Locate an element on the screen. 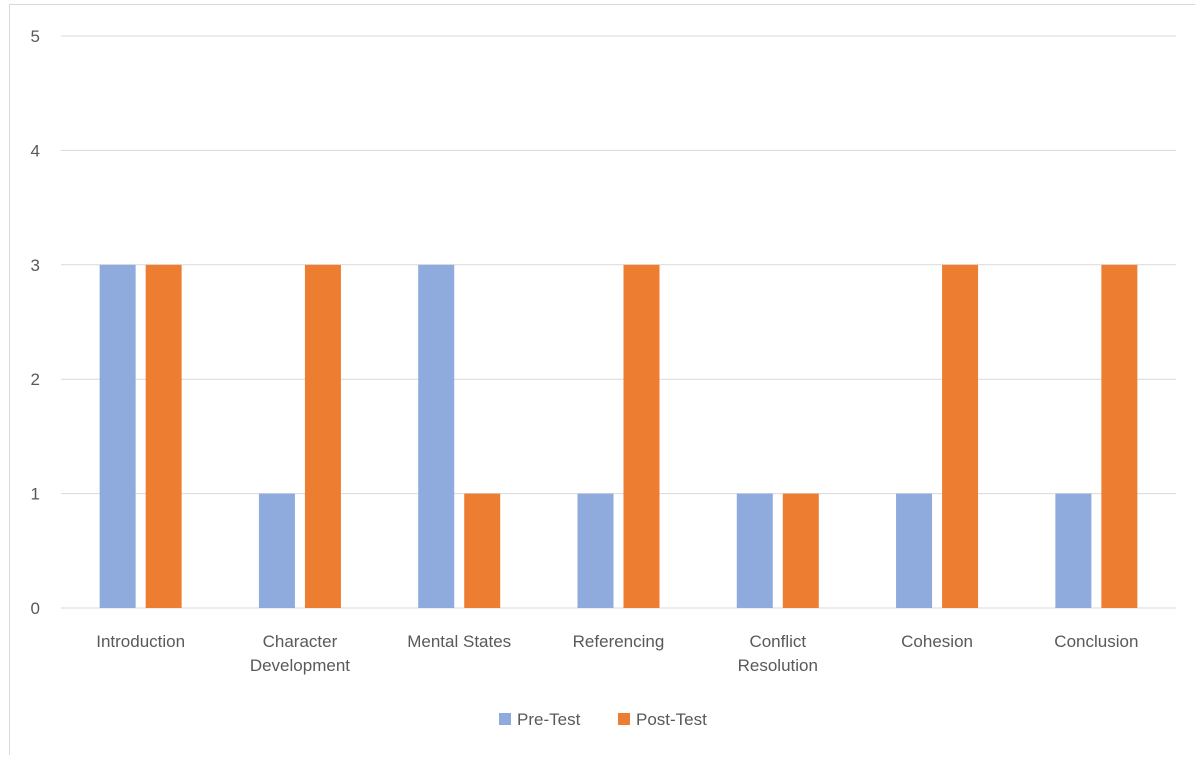 This screenshot has height=757, width=1197. x-tick-label-line: Resolution is located at coordinates (778, 665).